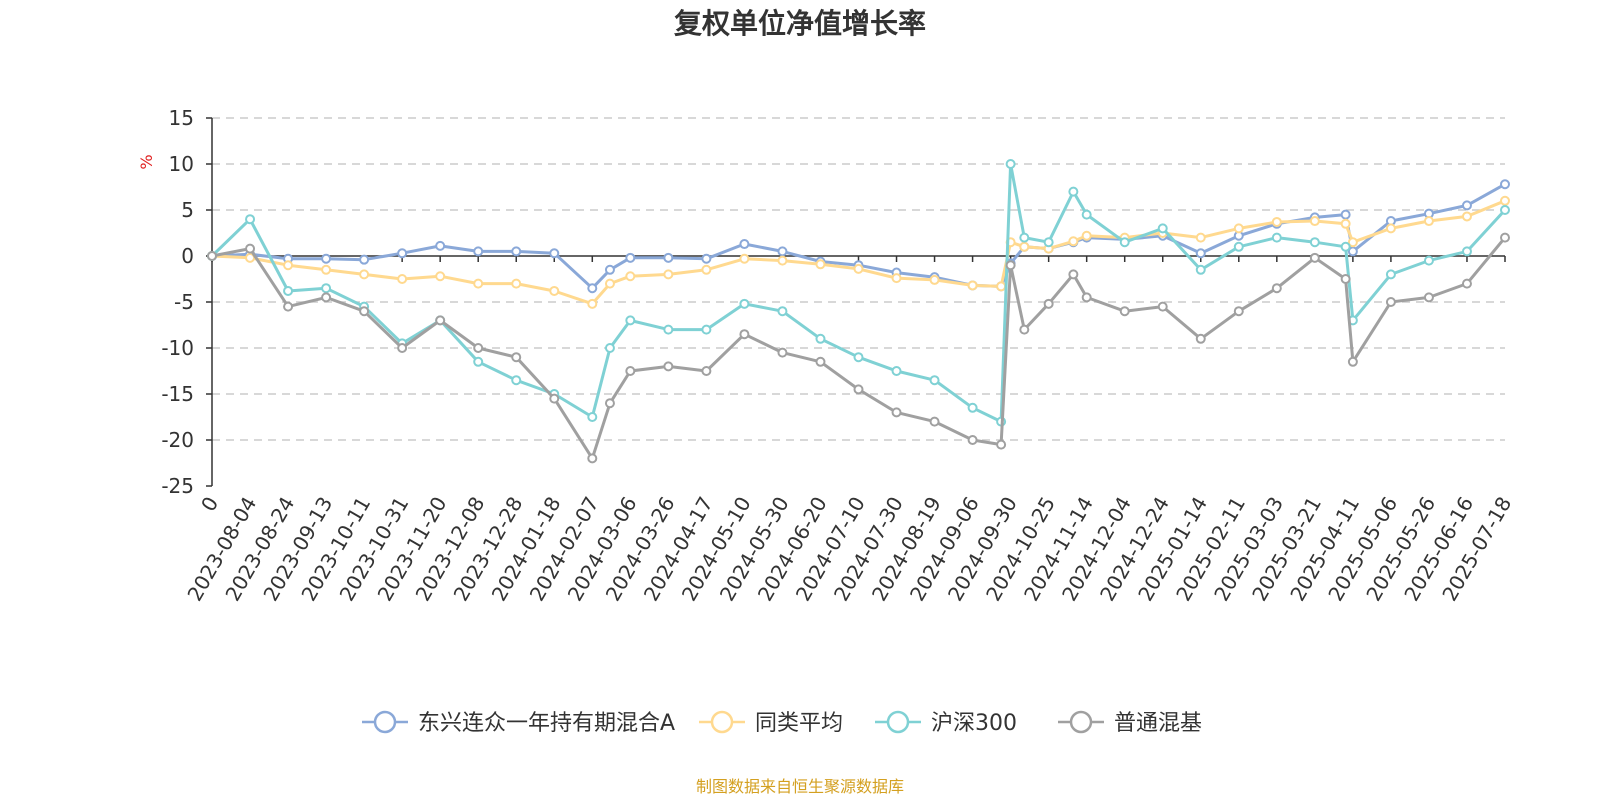 This screenshot has height=800, width=1600. I want to click on legend-item: 沪深300, so click(946, 723).